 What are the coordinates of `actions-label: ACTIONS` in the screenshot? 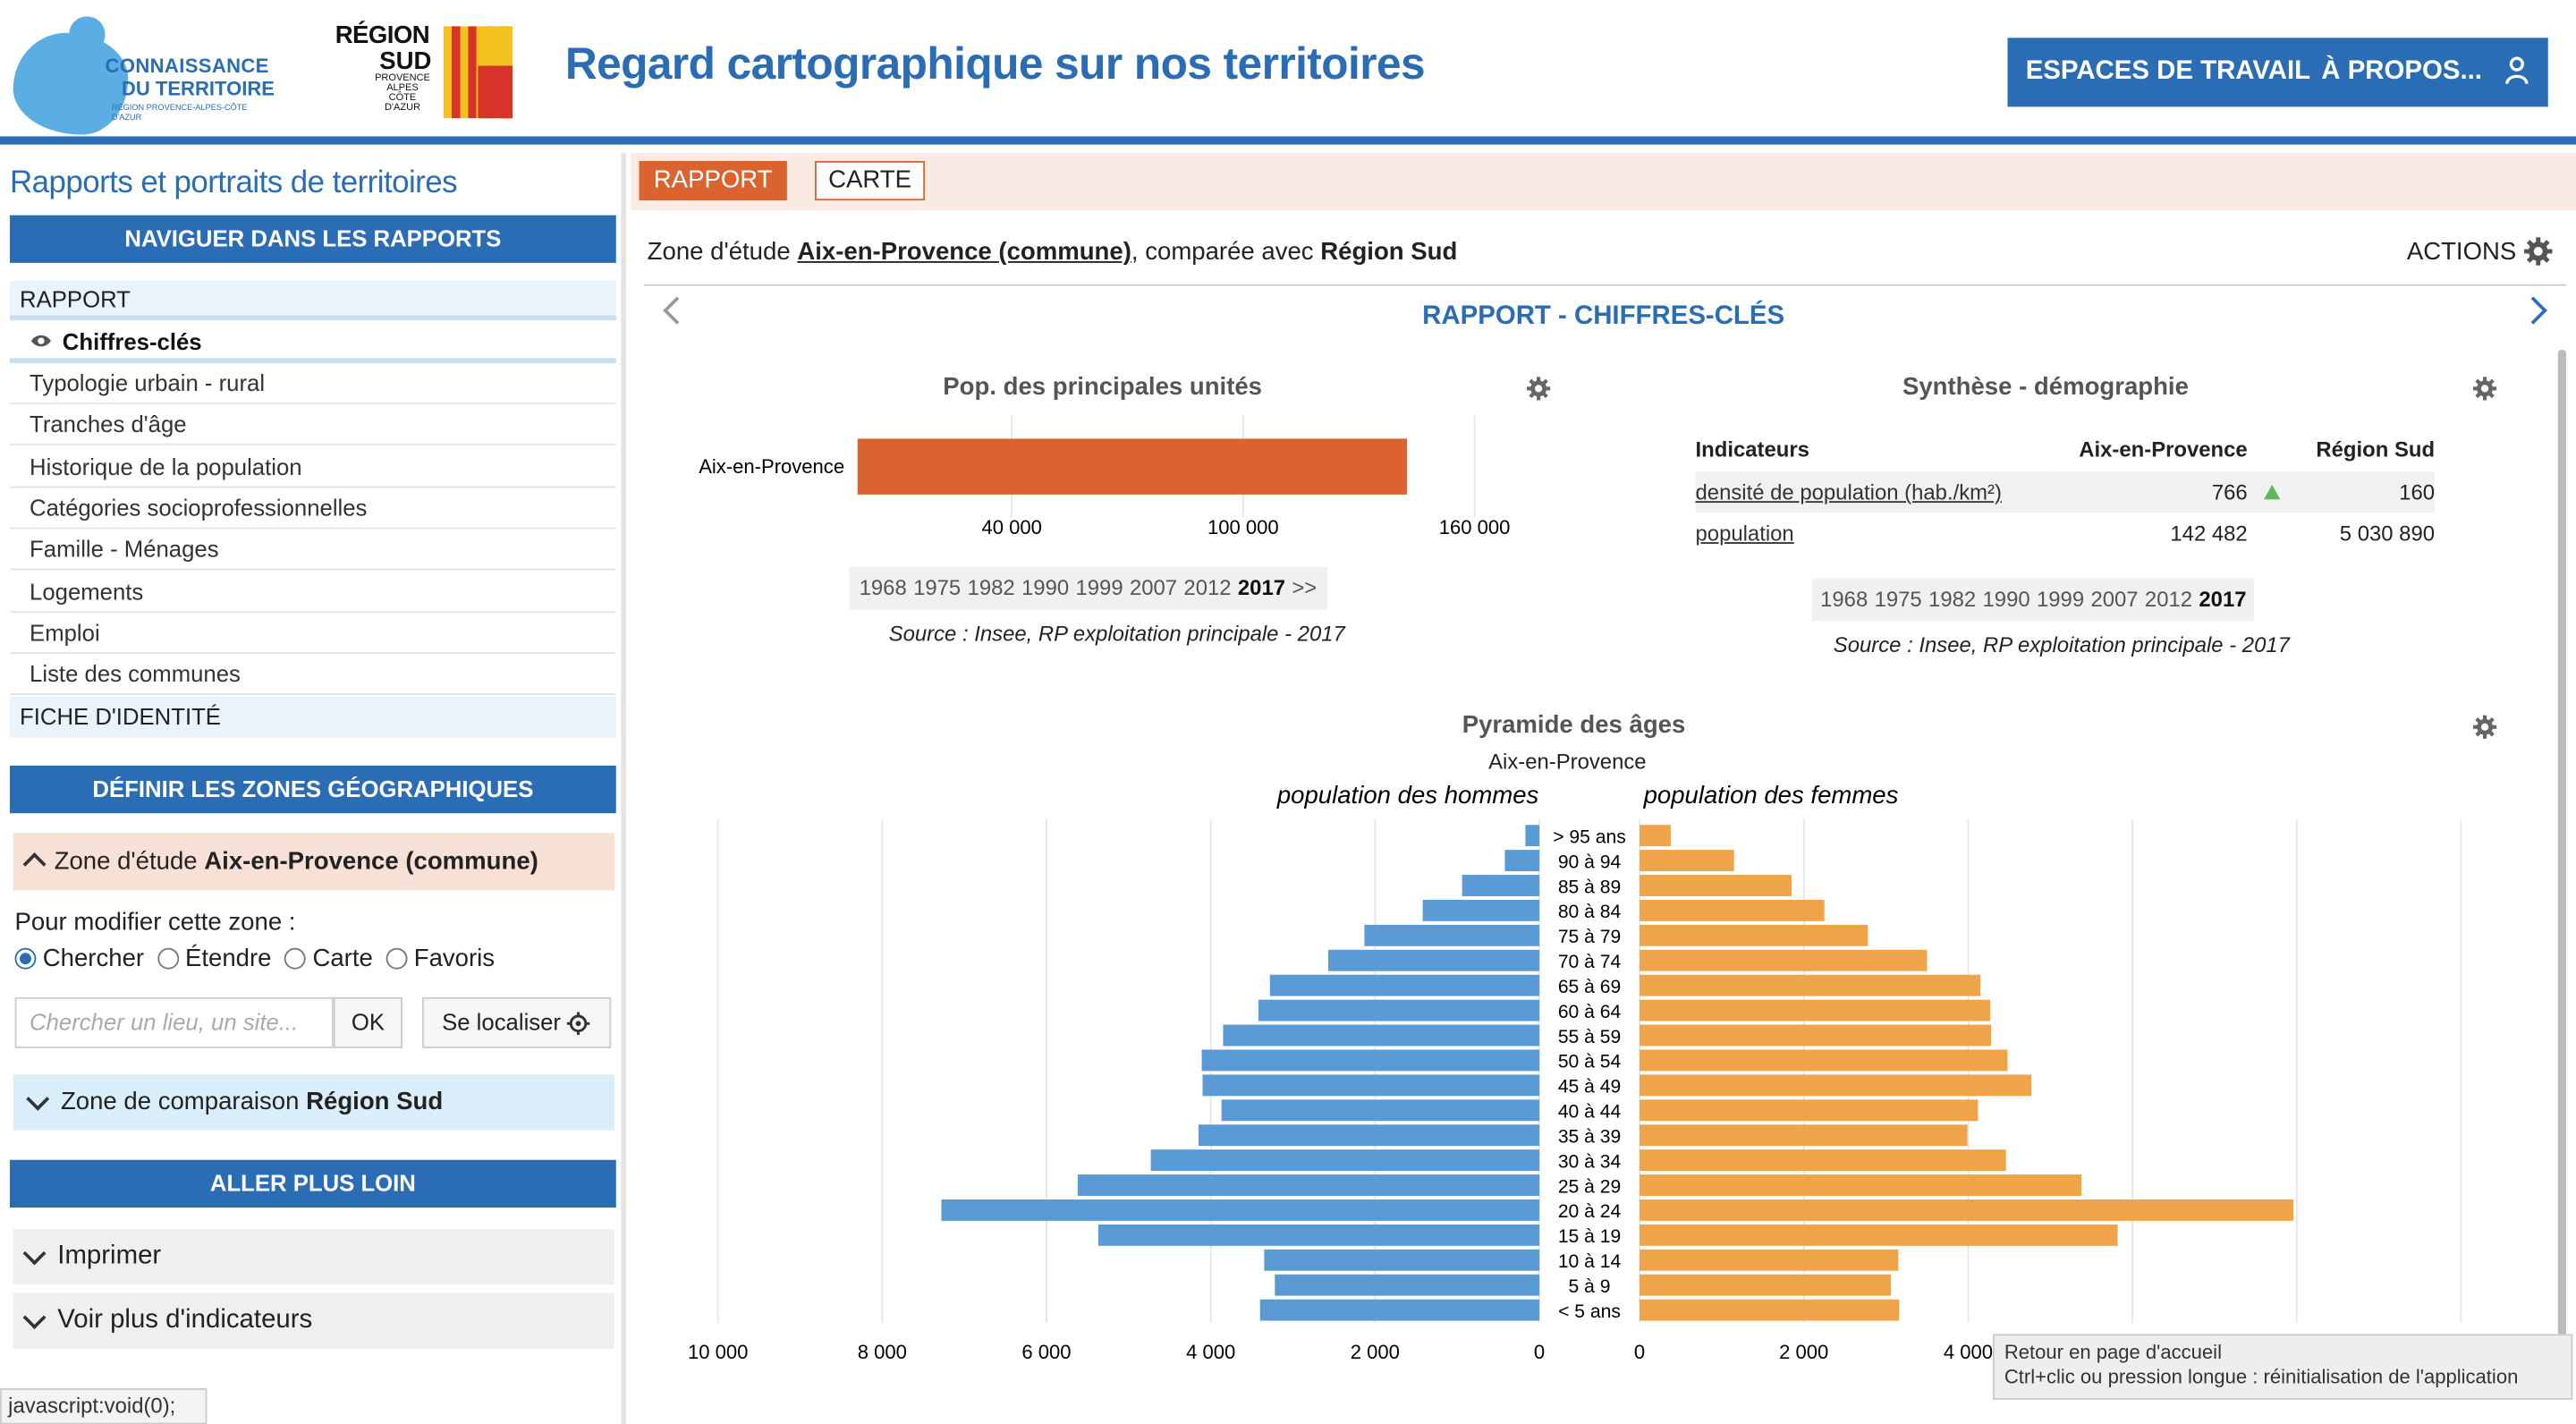 It's located at (2461, 252).